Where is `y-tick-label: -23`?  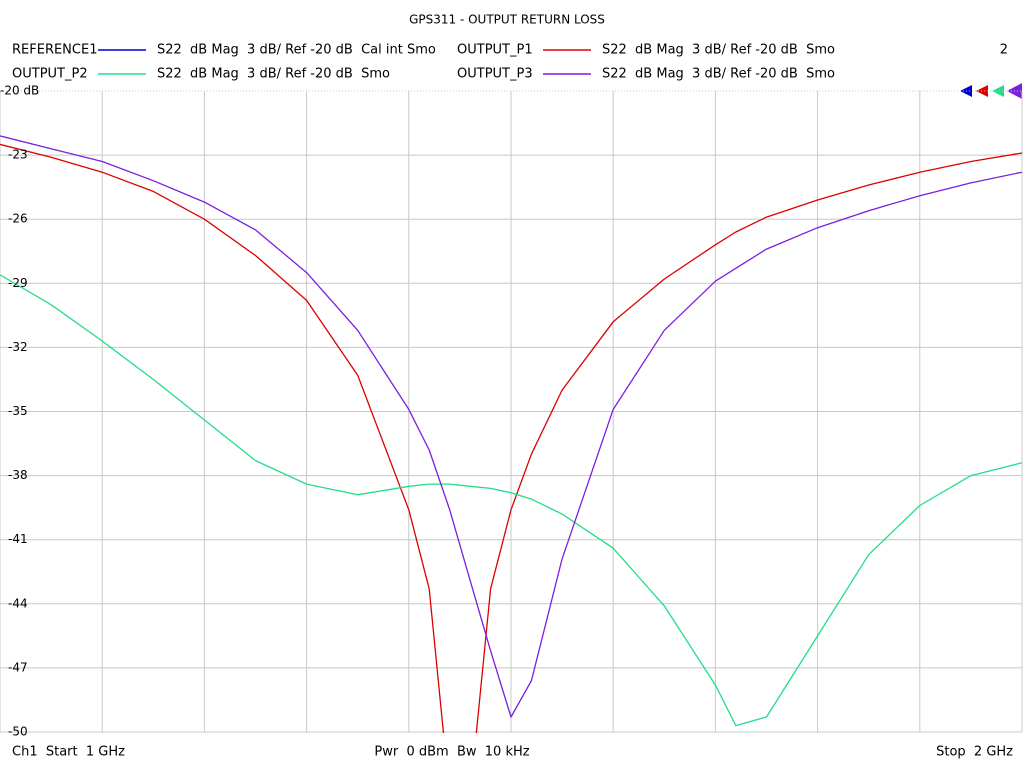 y-tick-label: -23 is located at coordinates (18, 155).